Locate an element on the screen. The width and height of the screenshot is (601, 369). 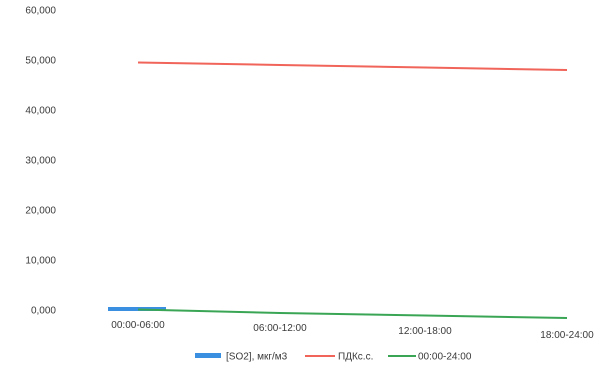
x-tick-label: 06:00-12:00 is located at coordinates (280, 328).